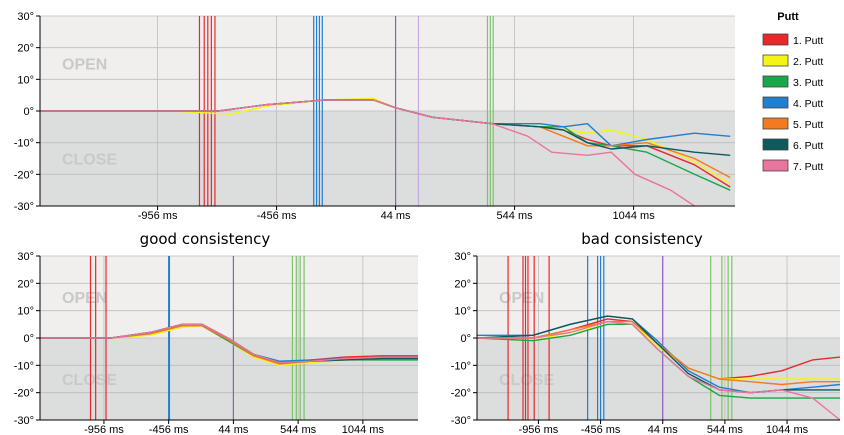 The height and width of the screenshot is (435, 844). Describe the element at coordinates (229, 379) in the screenshot. I see `close-zone-bg` at that location.